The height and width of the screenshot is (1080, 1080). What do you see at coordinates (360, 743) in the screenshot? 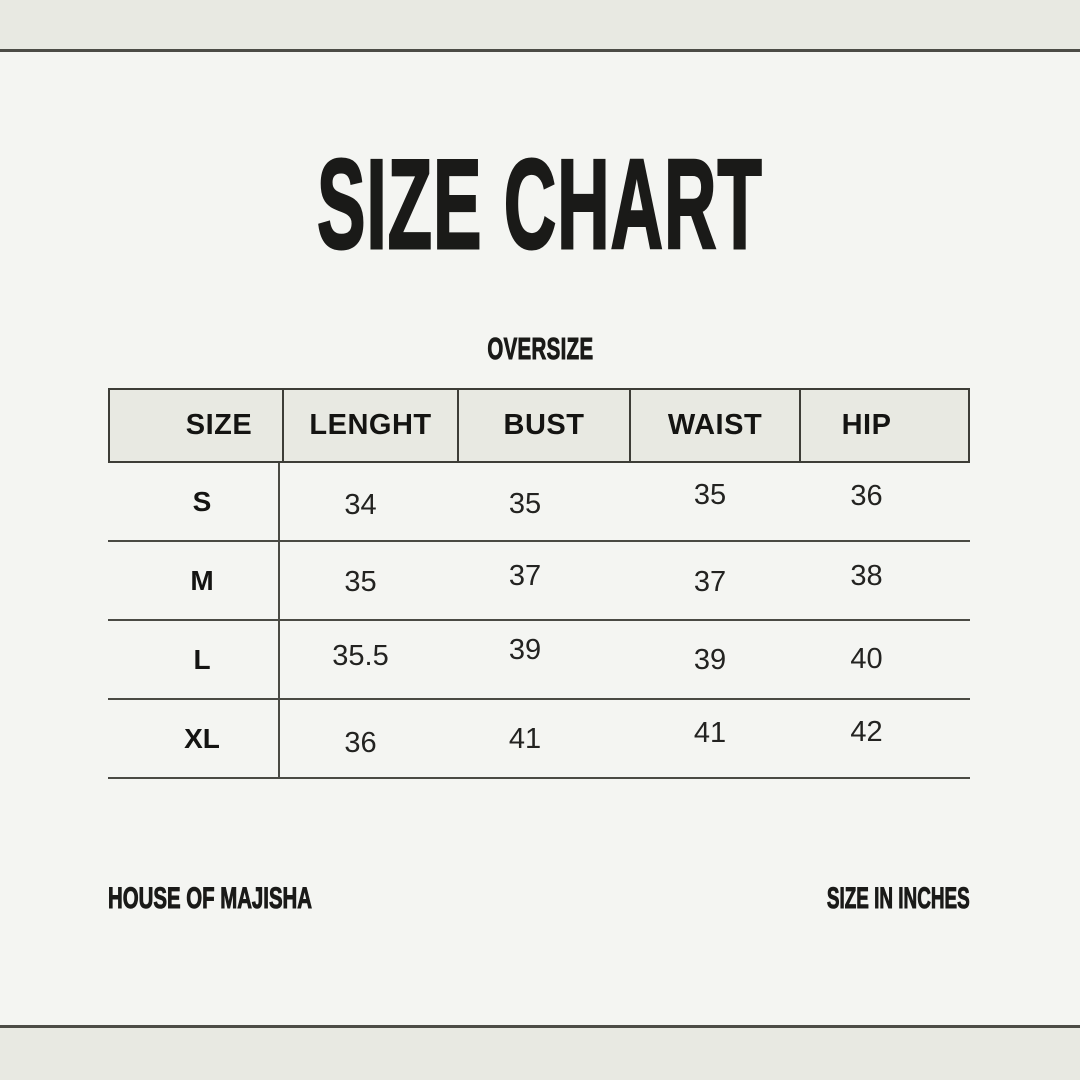
I see `value-cell-length: 36` at bounding box center [360, 743].